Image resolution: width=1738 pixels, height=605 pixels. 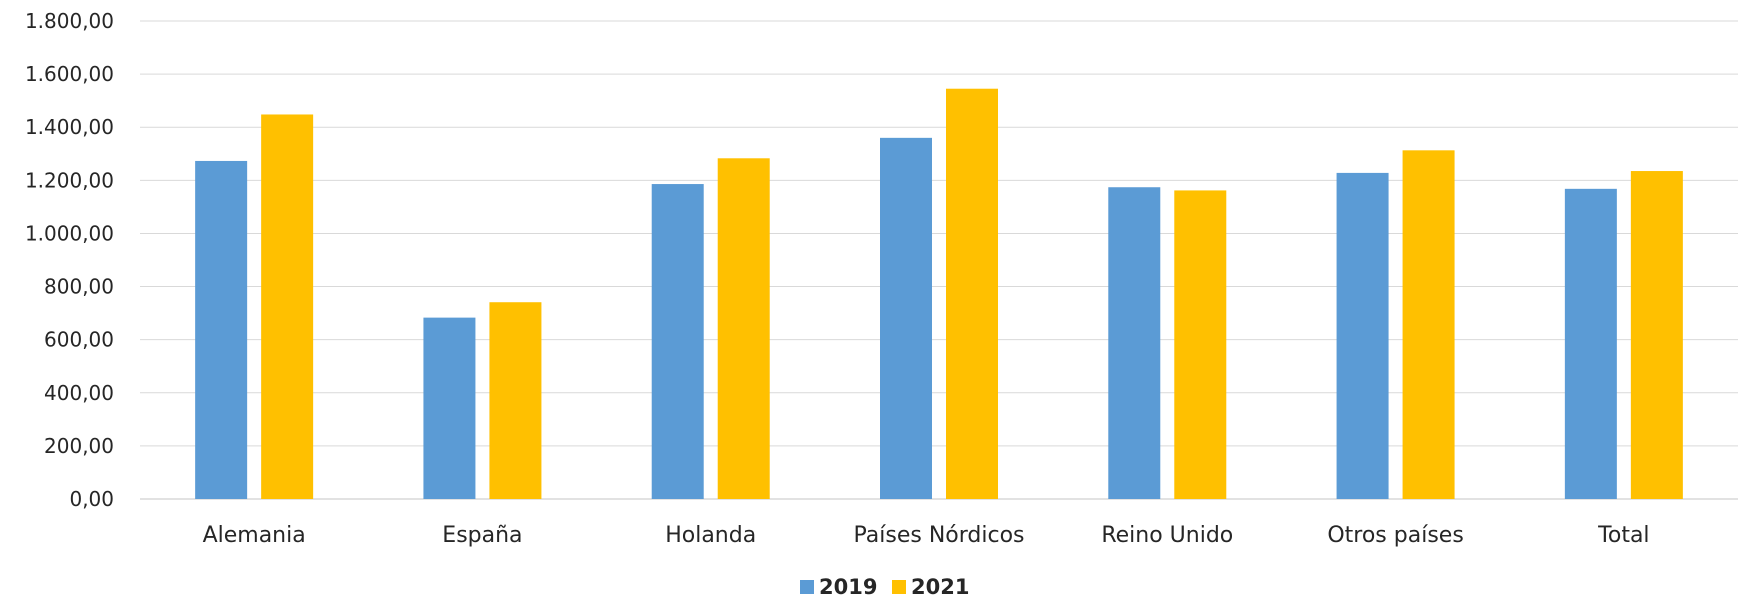 I want to click on y-tick-label: 200,00, so click(x=79, y=446).